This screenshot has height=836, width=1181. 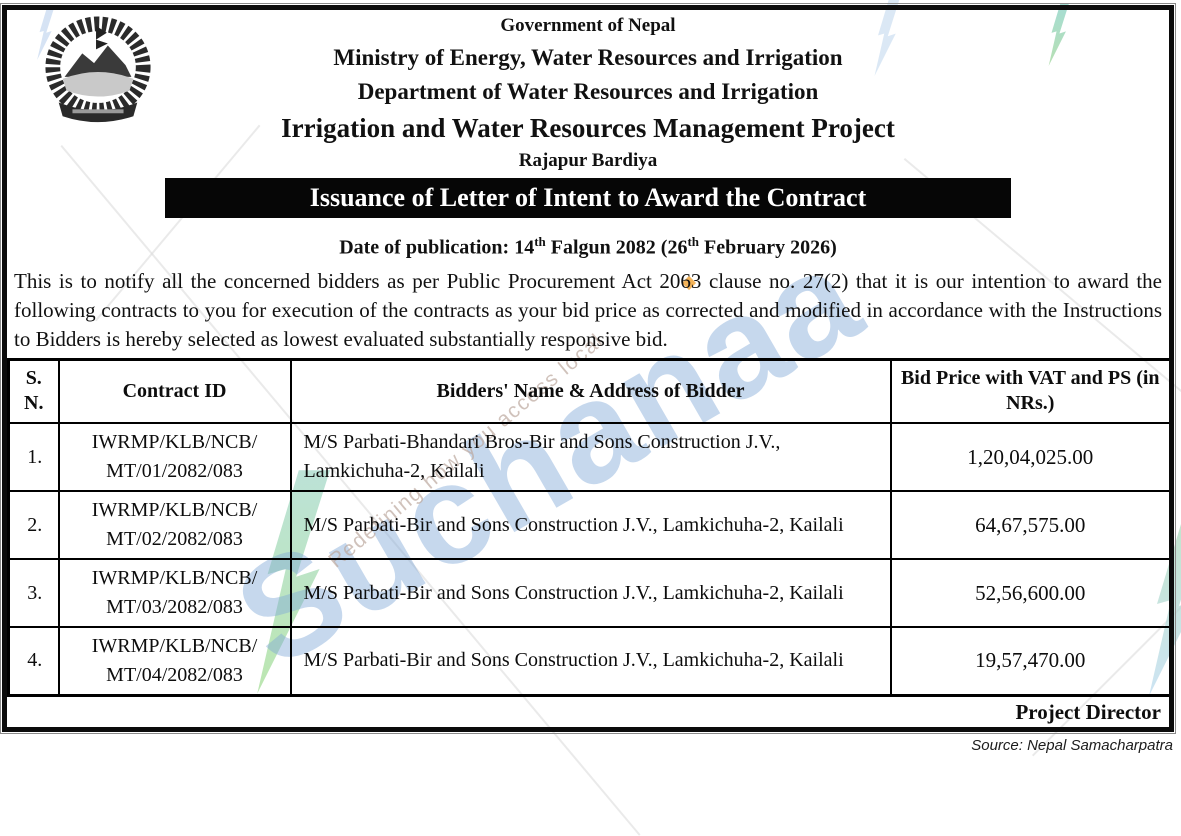 I want to click on cell-price: 52,56,600.00, so click(x=1029, y=593).